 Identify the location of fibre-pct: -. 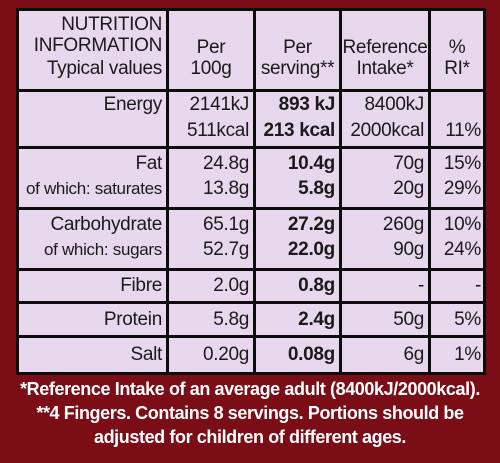
(477, 285).